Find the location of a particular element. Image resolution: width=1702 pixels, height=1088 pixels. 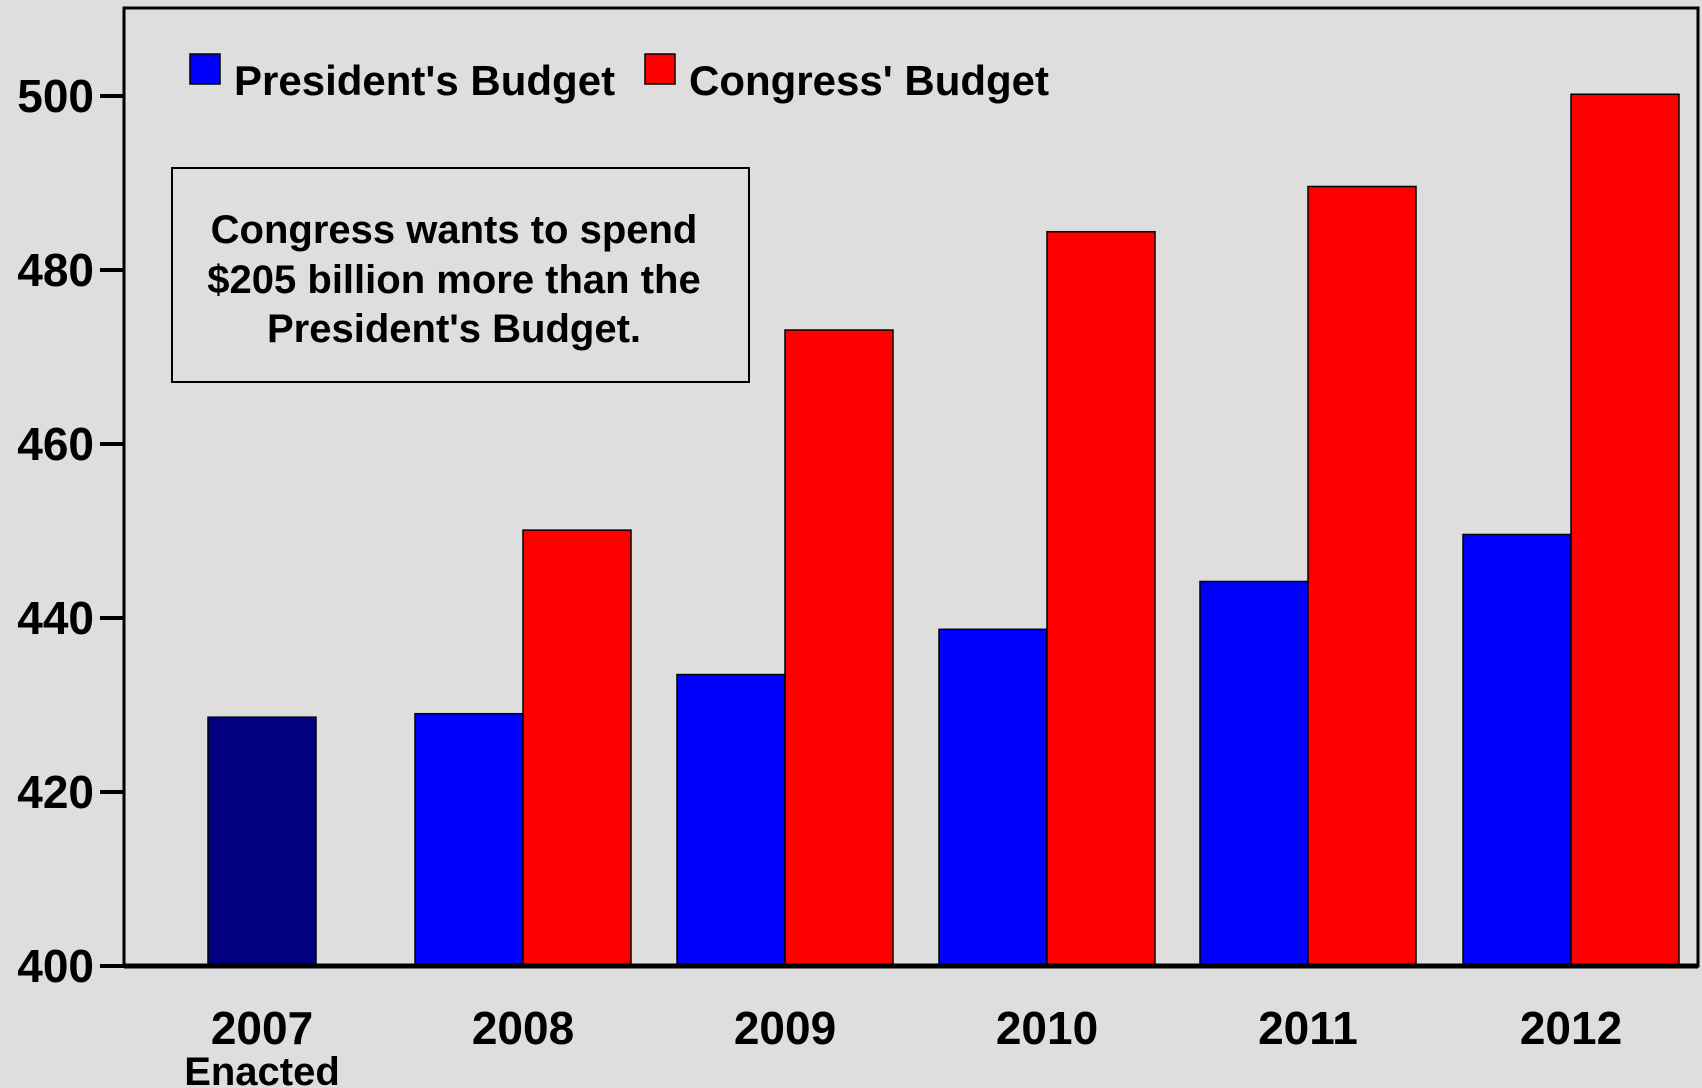

bar-congress-2011 is located at coordinates (1362, 576).